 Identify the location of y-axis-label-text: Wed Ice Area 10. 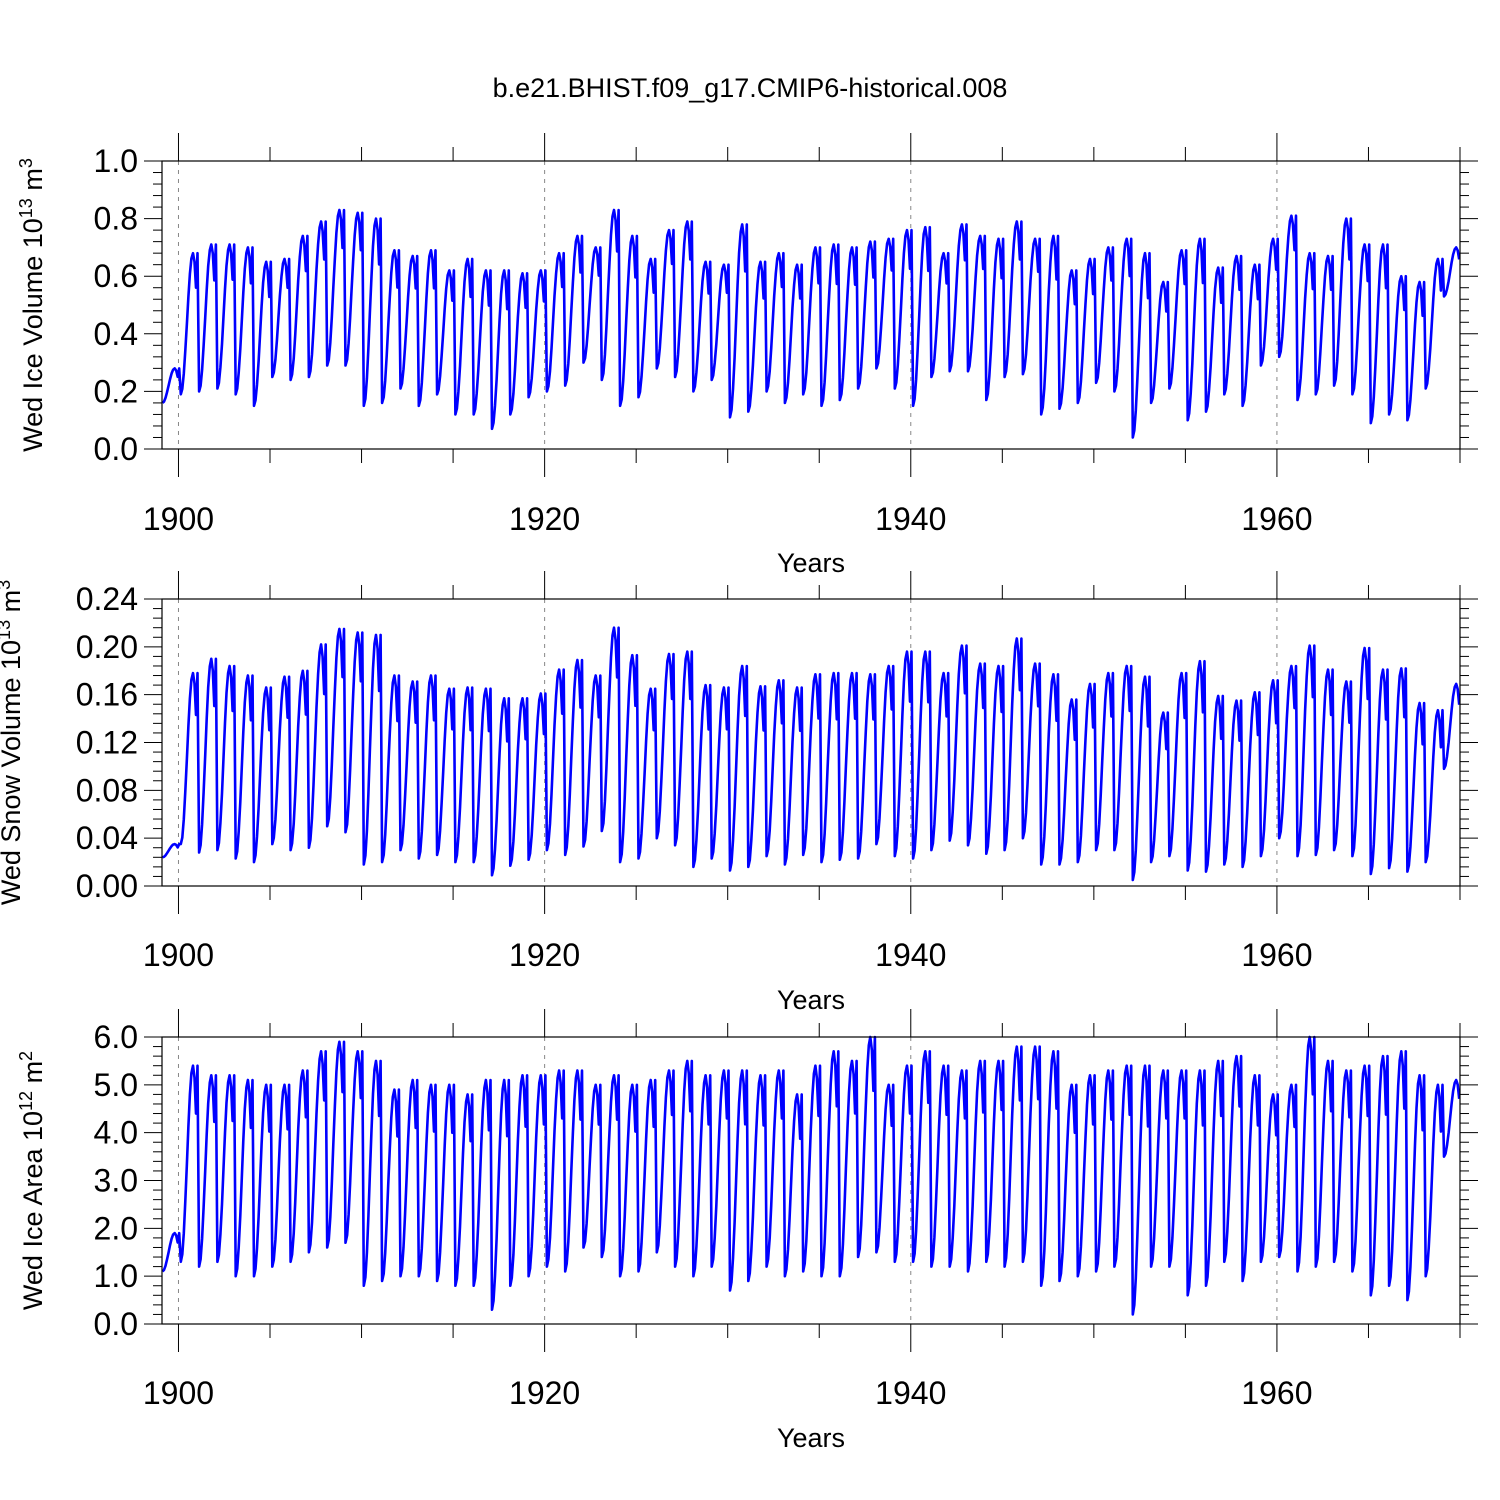
(33, 1210).